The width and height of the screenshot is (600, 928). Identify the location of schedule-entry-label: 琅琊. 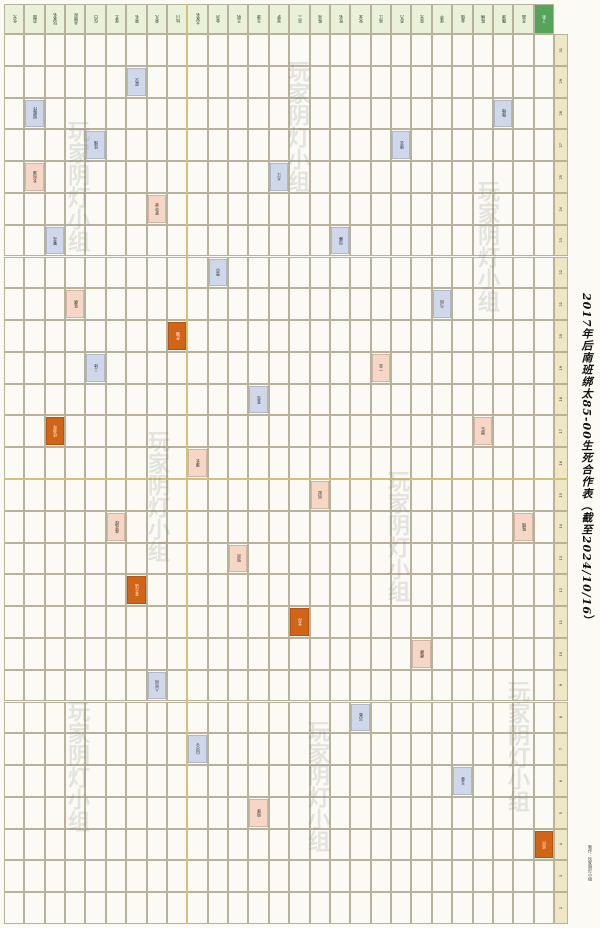
(259, 812).